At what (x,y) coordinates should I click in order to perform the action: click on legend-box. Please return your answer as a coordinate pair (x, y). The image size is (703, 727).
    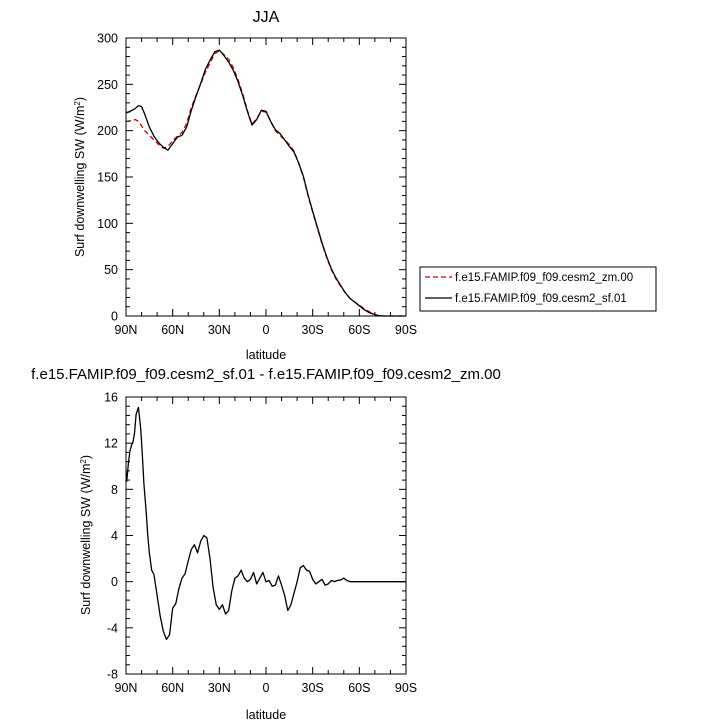
    Looking at the image, I should click on (538, 289).